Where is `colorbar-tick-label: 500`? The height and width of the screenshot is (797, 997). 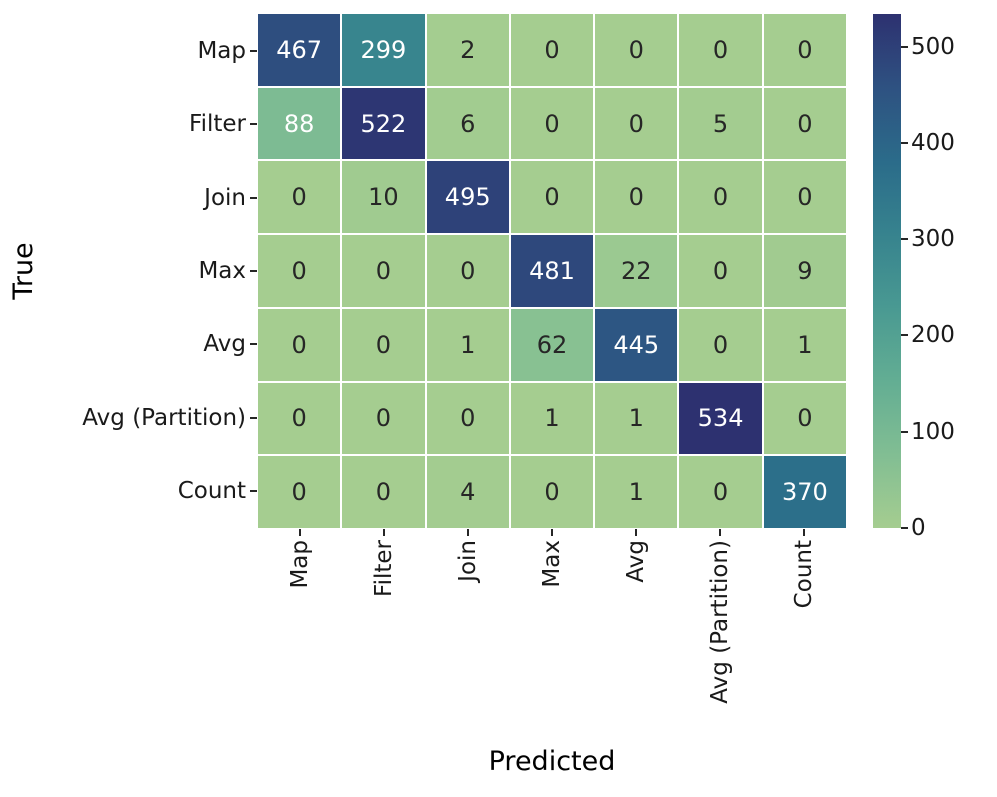 colorbar-tick-label: 500 is located at coordinates (933, 46).